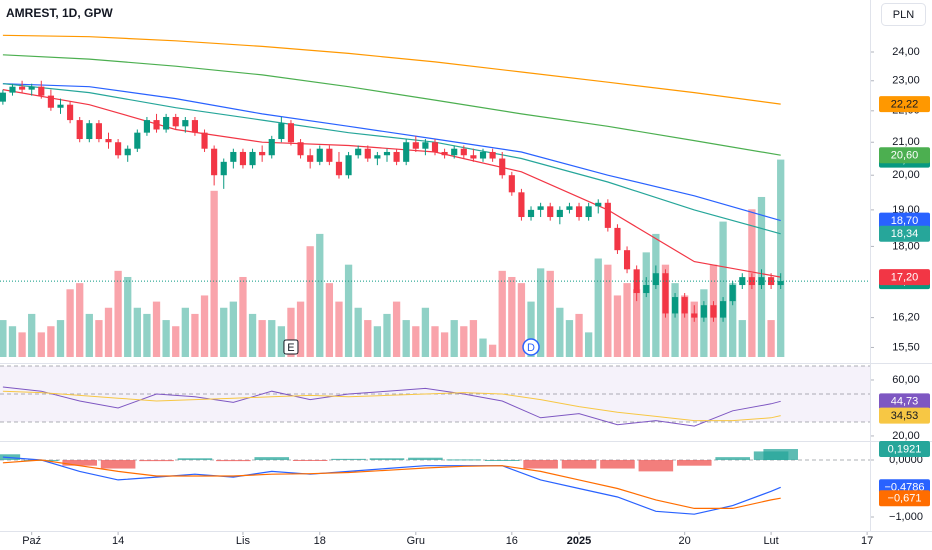 The height and width of the screenshot is (550, 932). I want to click on value-box-label: 17,20, so click(905, 278).